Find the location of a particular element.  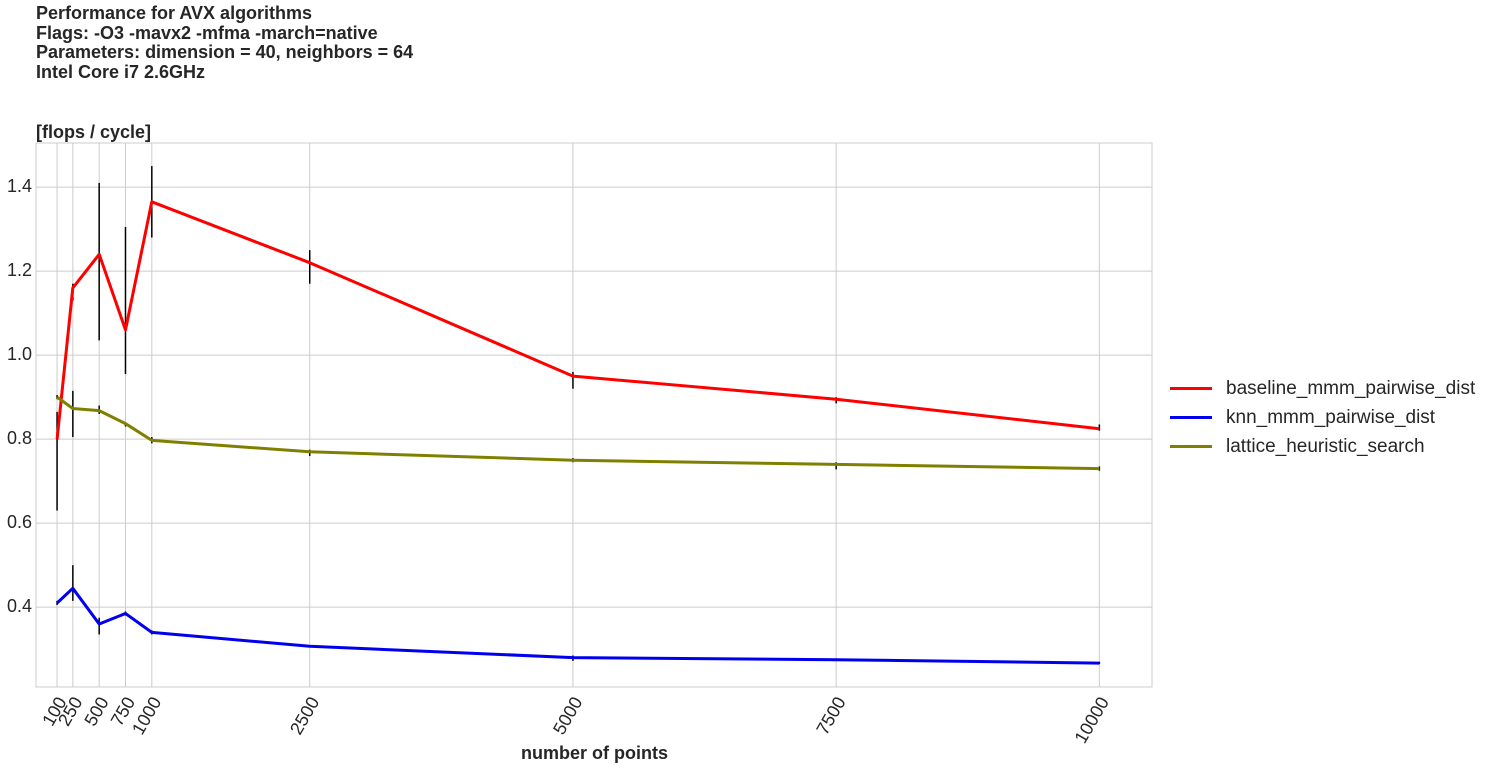

legend-item-knn: knn_mmm_pairwise_dist is located at coordinates (1322, 417).